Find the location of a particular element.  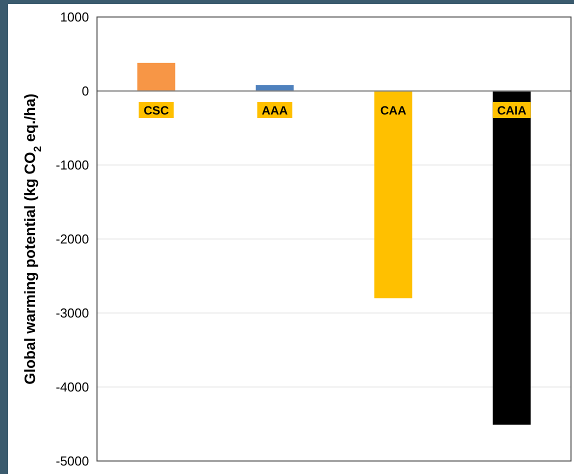

x-tick-label: CAIA is located at coordinates (512, 111).